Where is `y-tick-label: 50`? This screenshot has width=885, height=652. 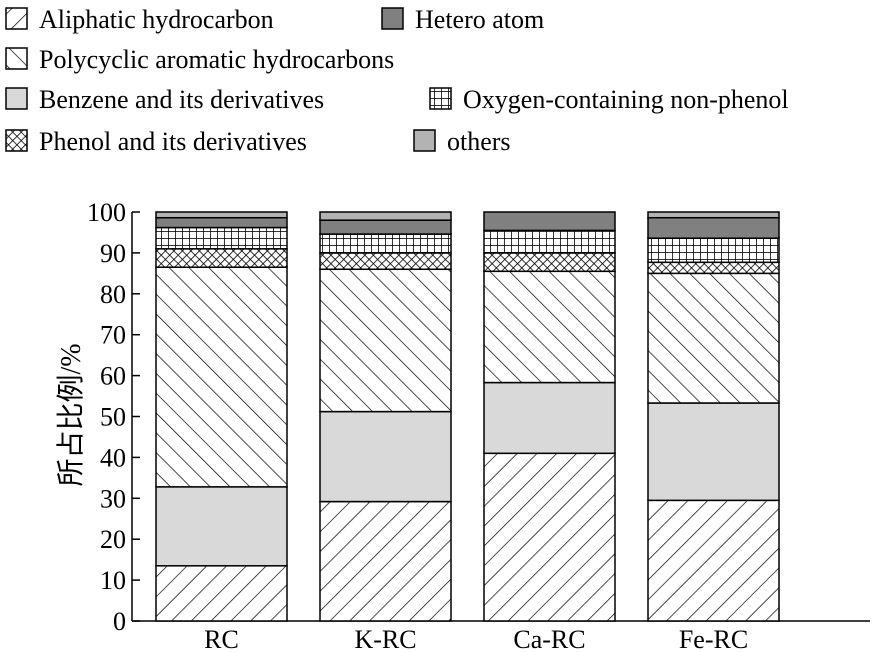
y-tick-label: 50 is located at coordinates (113, 417).